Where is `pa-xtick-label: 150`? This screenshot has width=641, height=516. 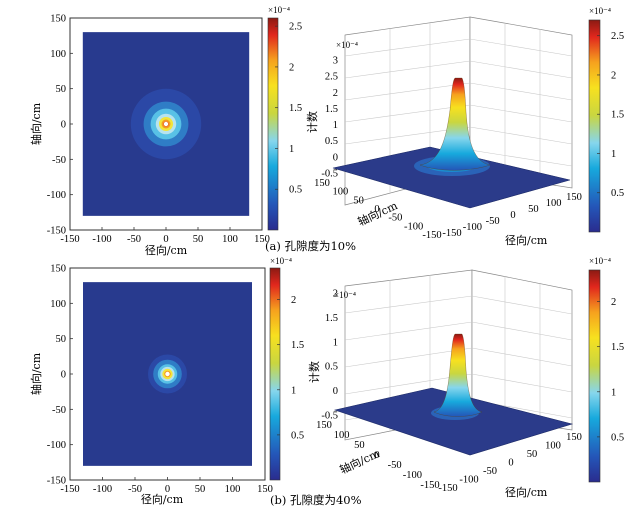 pa-xtick-label: 150 is located at coordinates (262, 239).